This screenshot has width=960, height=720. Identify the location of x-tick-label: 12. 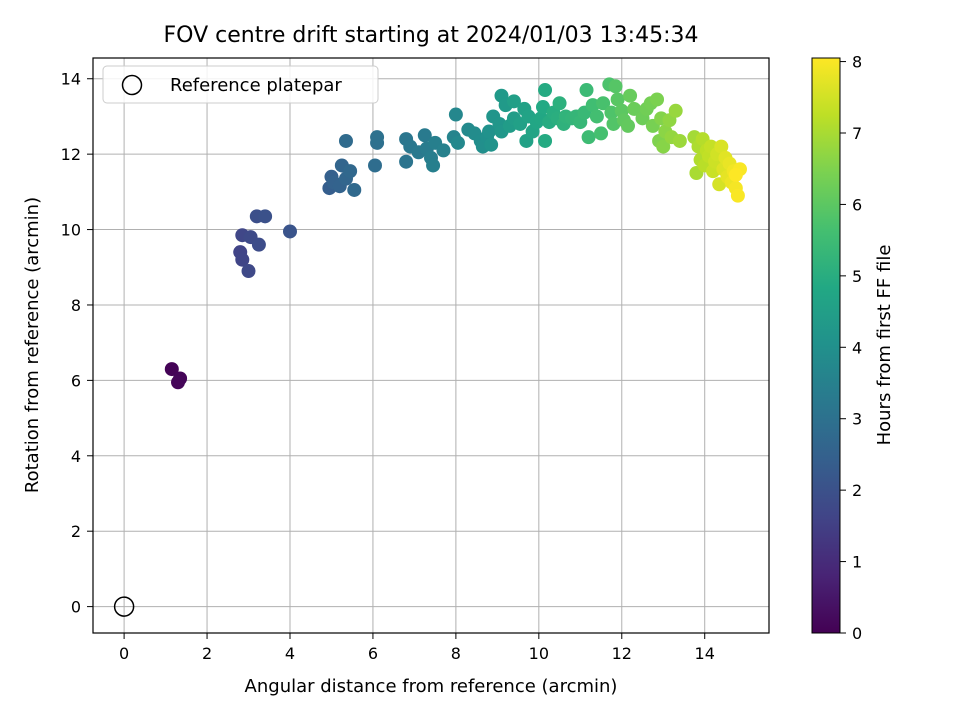
(622, 653).